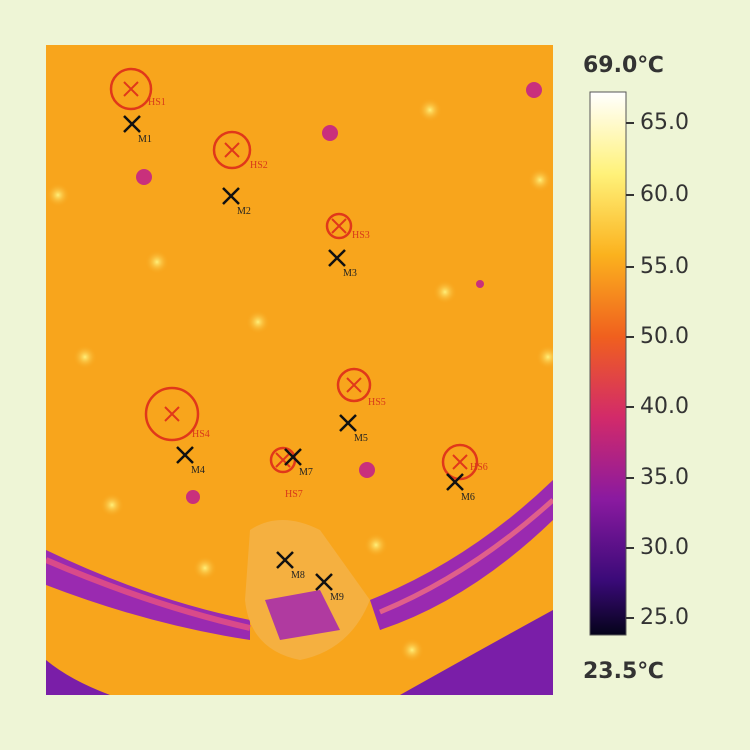 The height and width of the screenshot is (750, 750). Describe the element at coordinates (664, 477) in the screenshot. I see `tick-label: 35.0` at that location.